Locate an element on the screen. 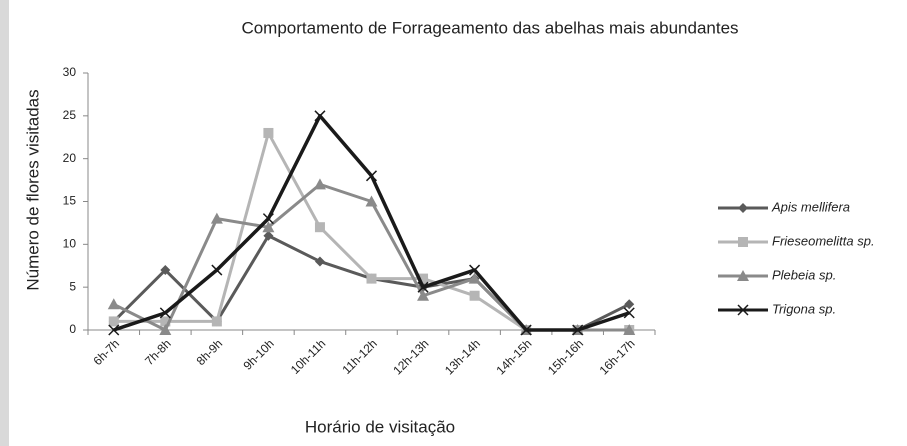  legend-item: Frieseomelitta sp. is located at coordinates (796, 240).